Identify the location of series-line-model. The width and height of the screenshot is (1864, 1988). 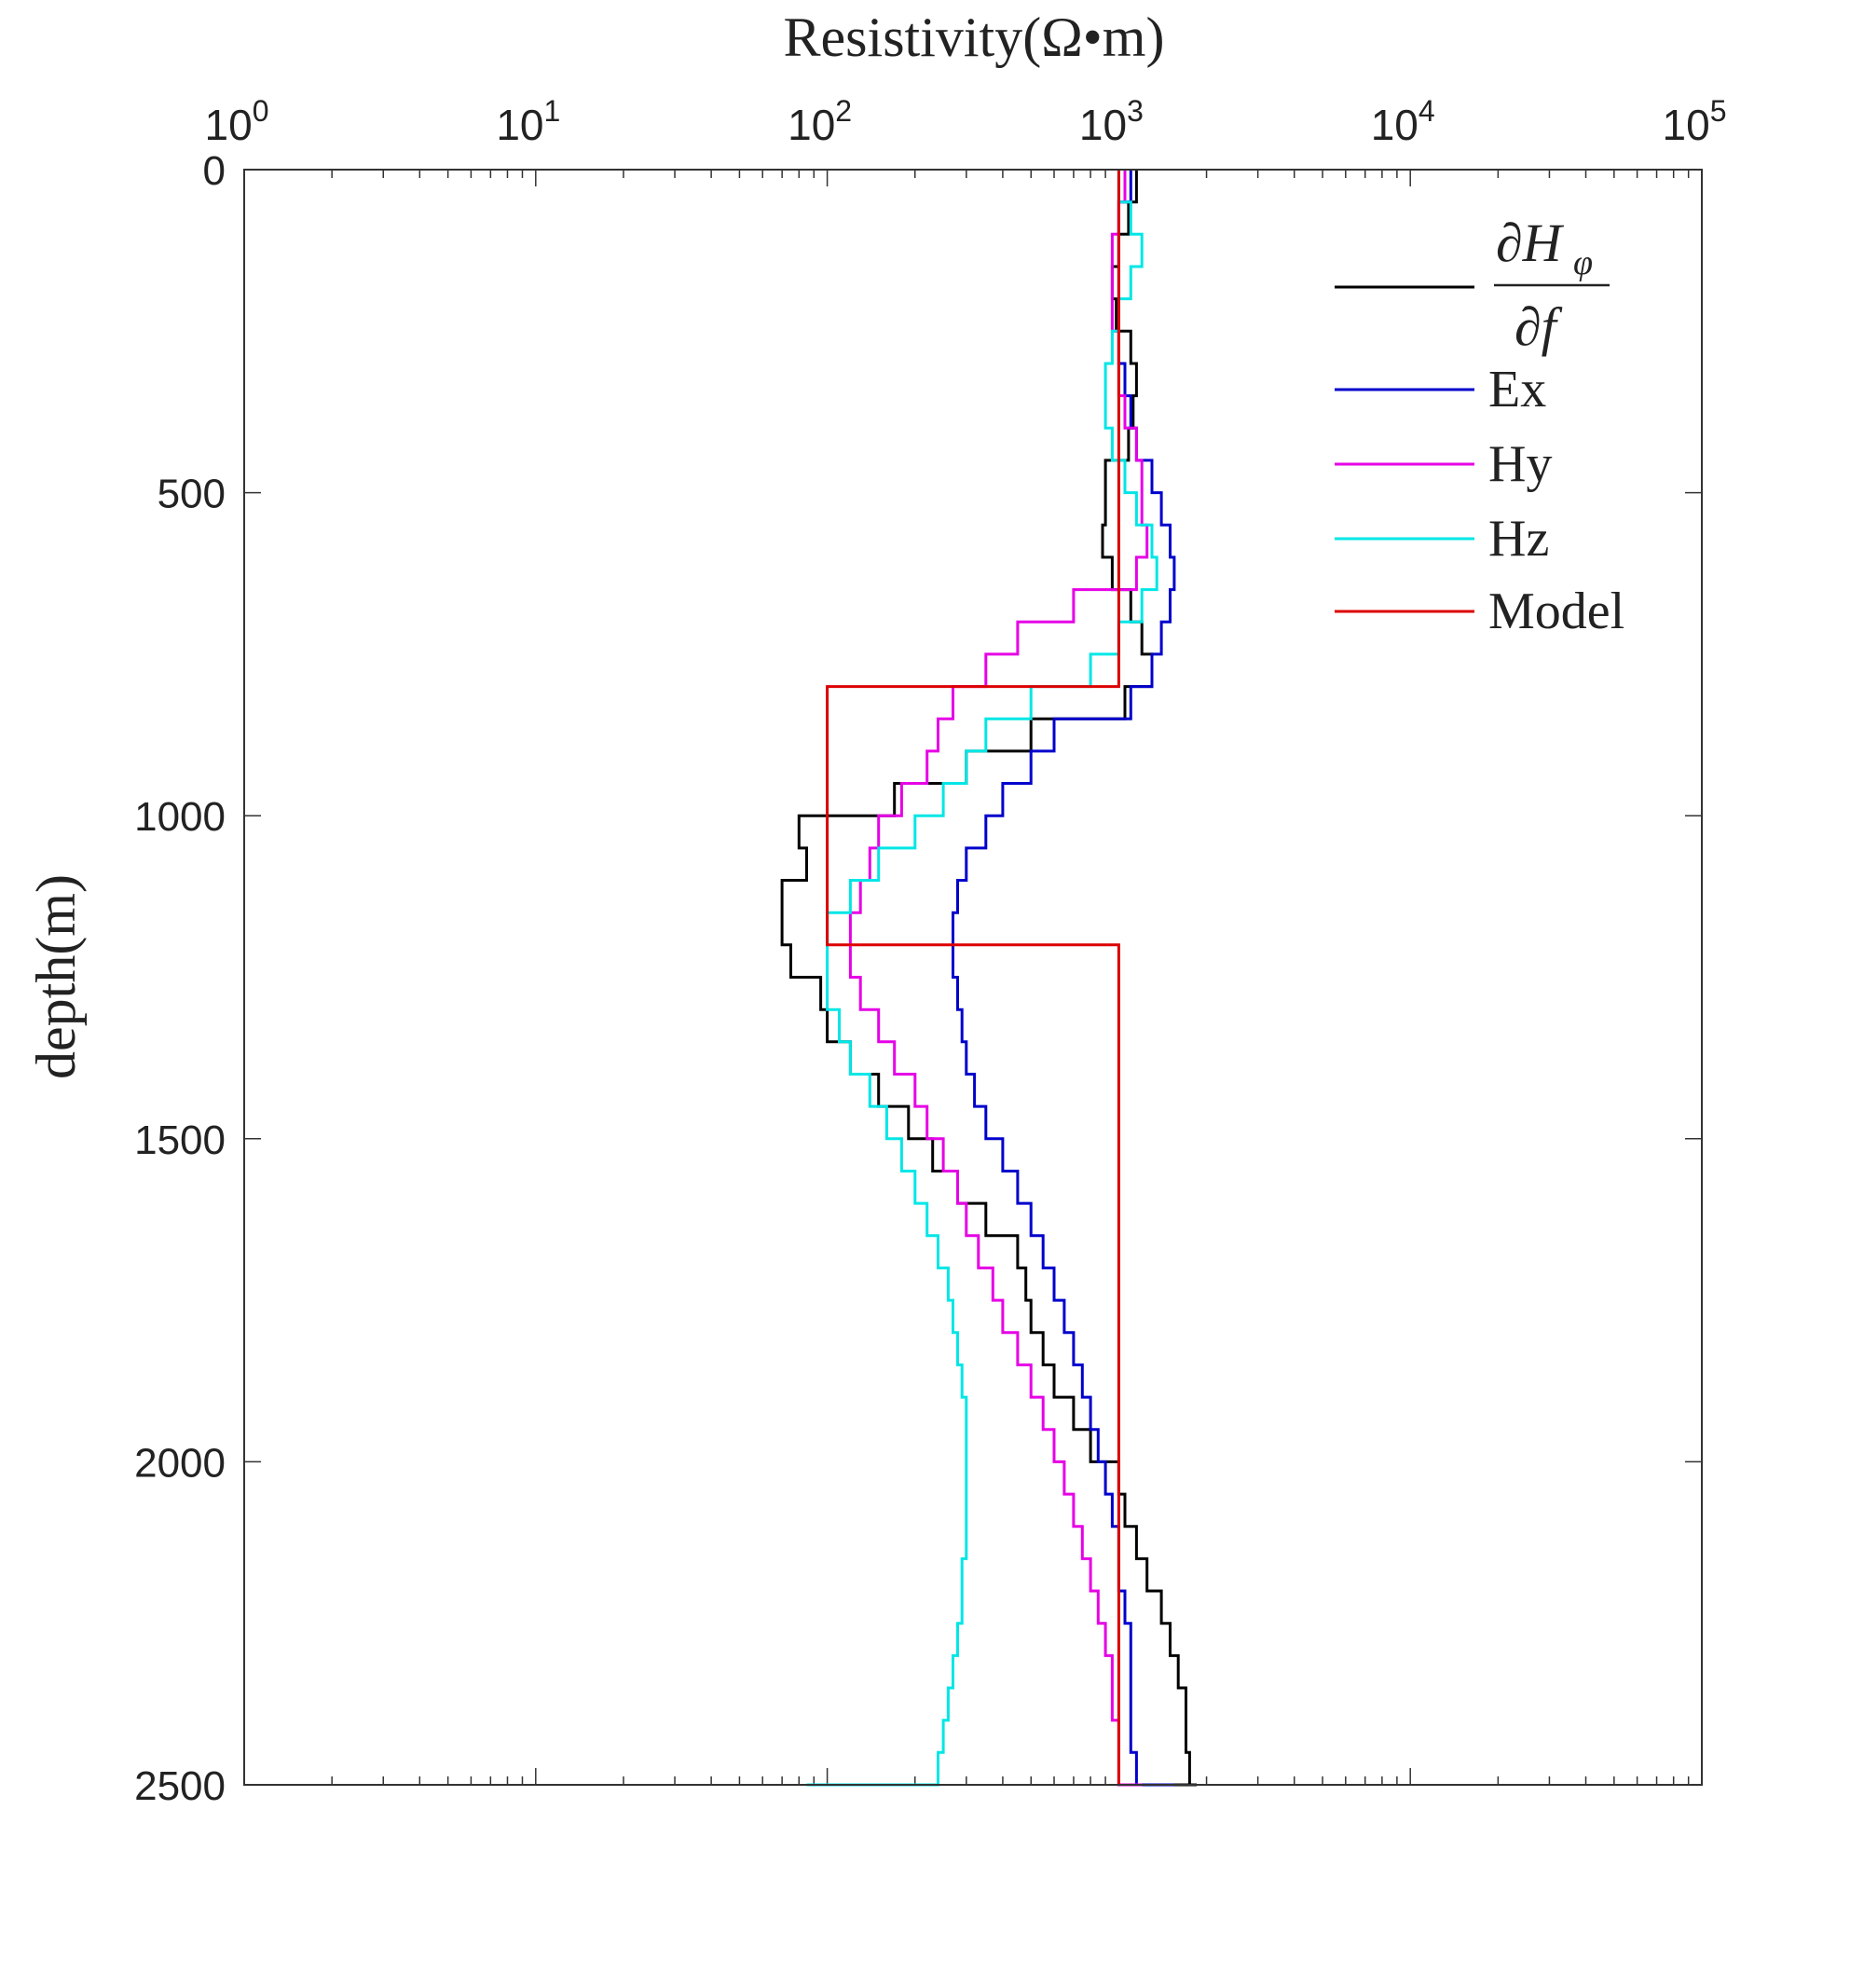
(973, 977).